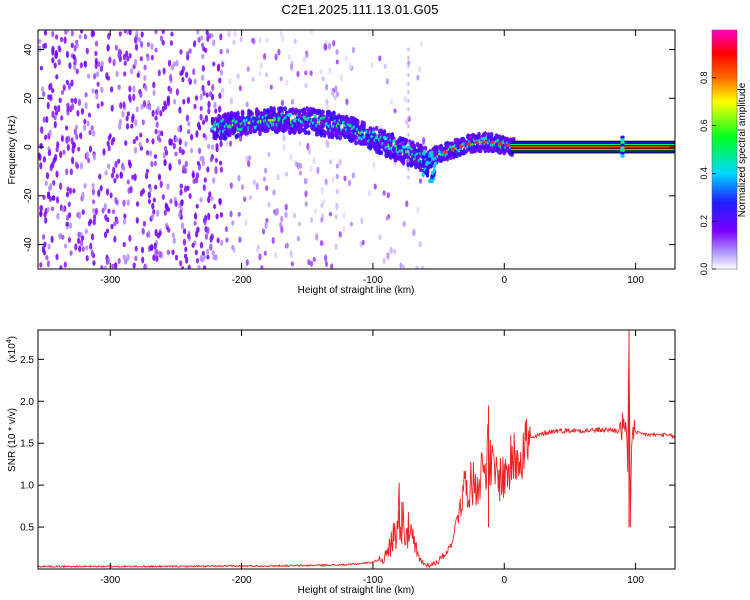  What do you see at coordinates (704, 125) in the screenshot?
I see `colorbar-tick-label: 0.6` at bounding box center [704, 125].